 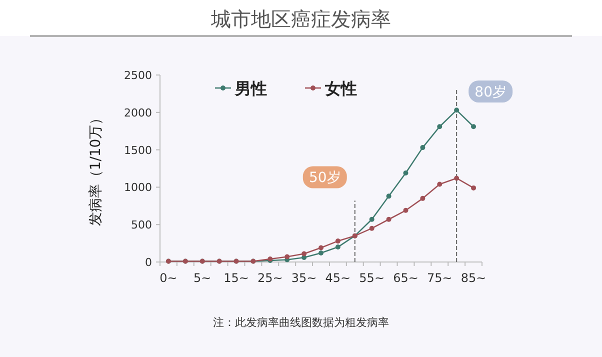 What do you see at coordinates (439, 278) in the screenshot?
I see `x-tick-label: 75~` at bounding box center [439, 278].